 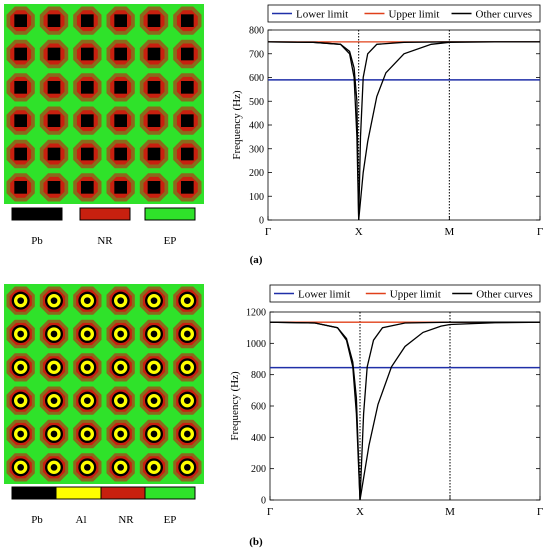 I want to click on legend-swatch-nr, so click(x=105, y=214).